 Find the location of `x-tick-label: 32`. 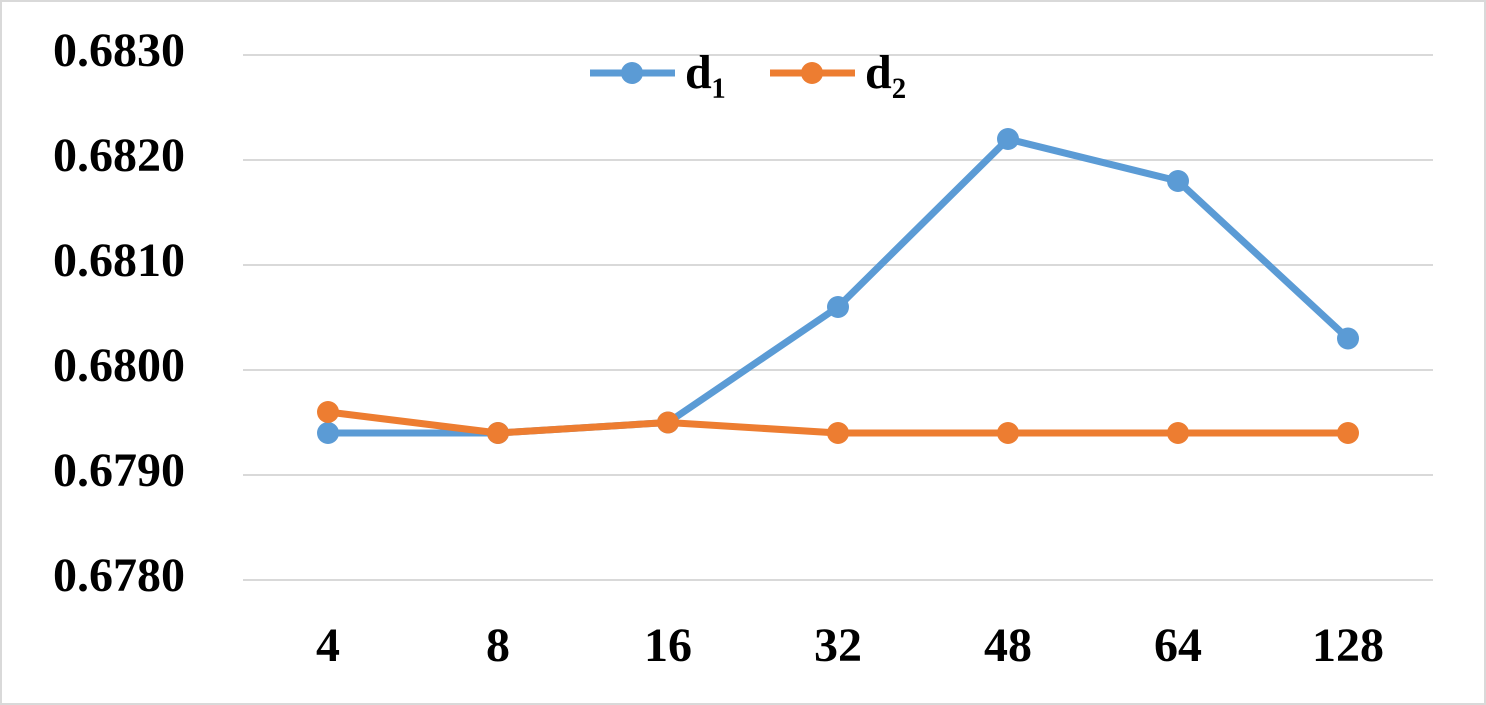

x-tick-label: 32 is located at coordinates (838, 645).